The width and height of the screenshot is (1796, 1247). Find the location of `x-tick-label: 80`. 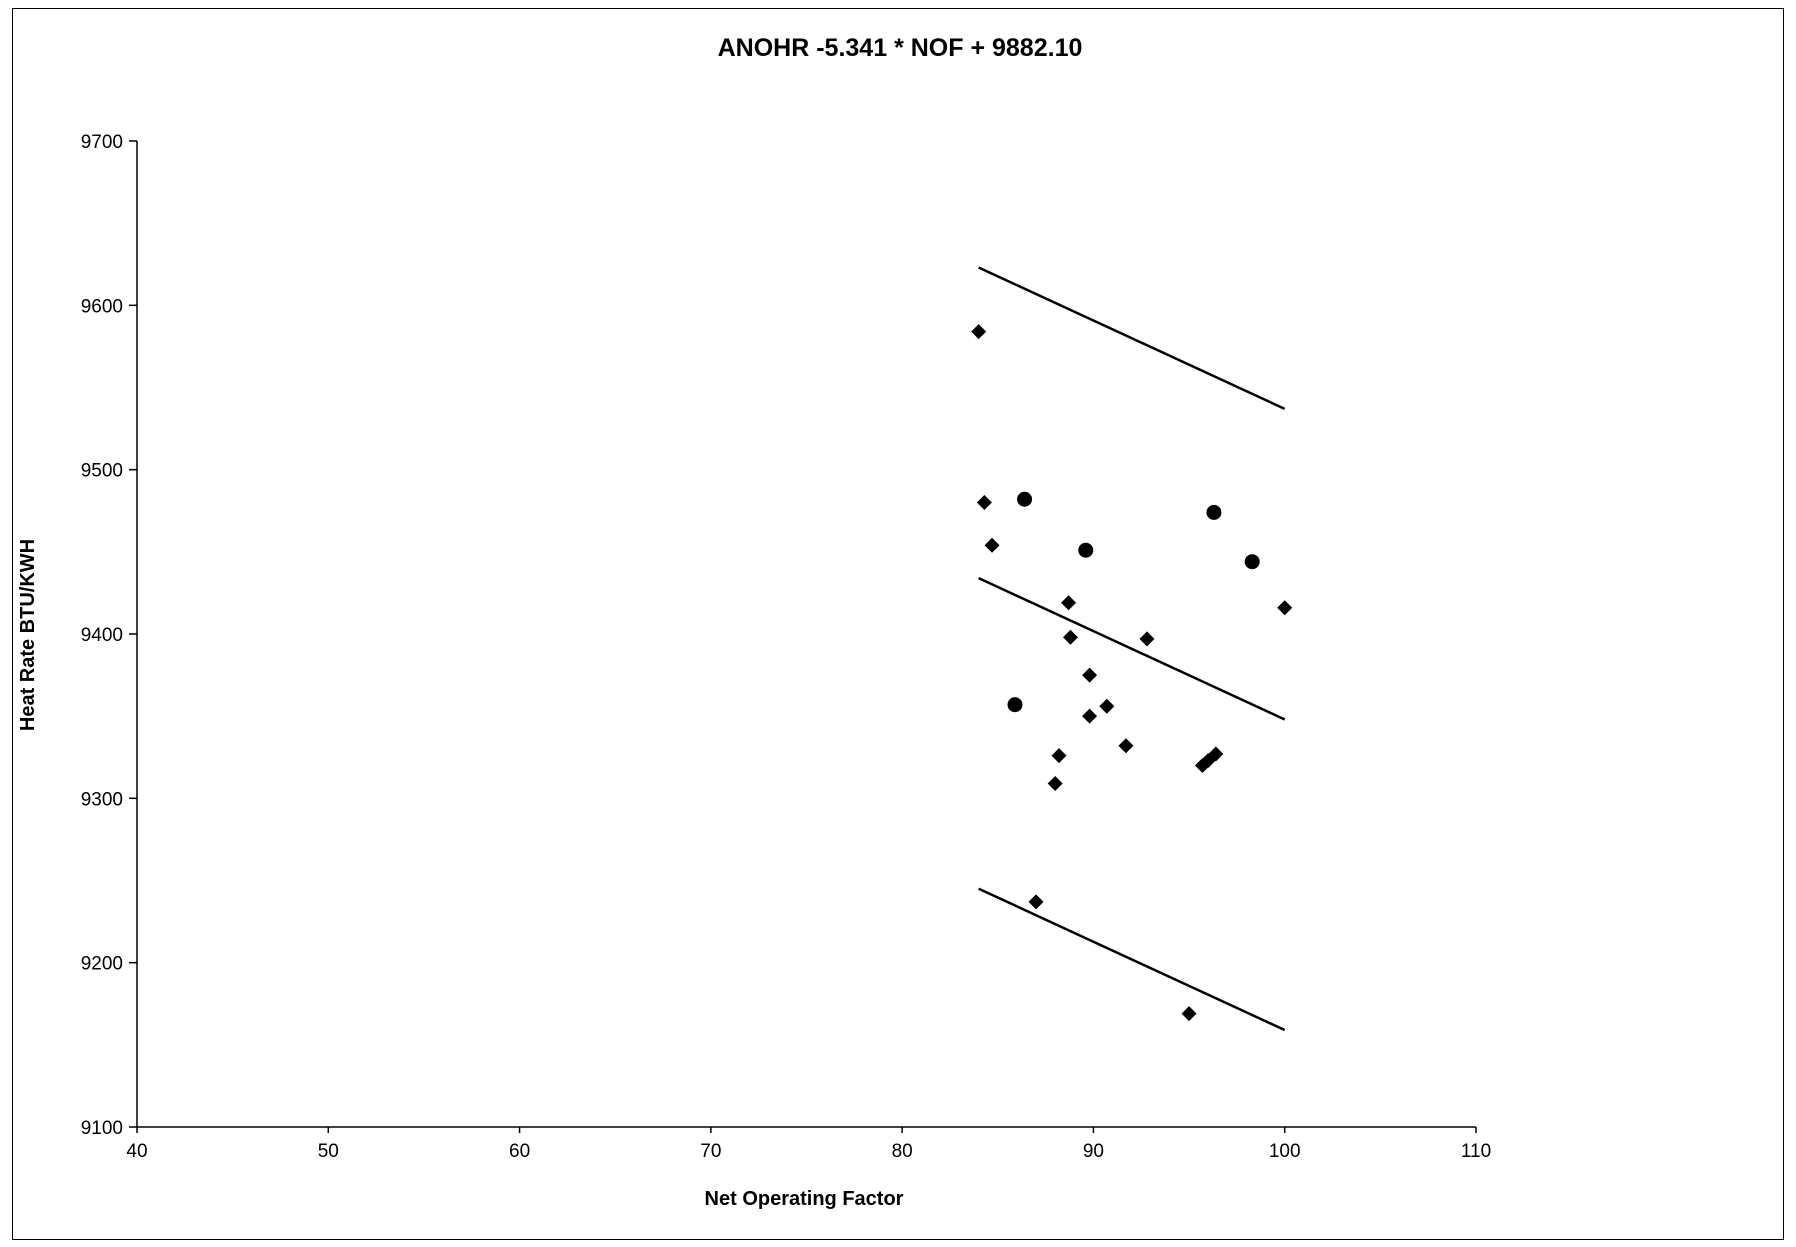

x-tick-label: 80 is located at coordinates (902, 1151).